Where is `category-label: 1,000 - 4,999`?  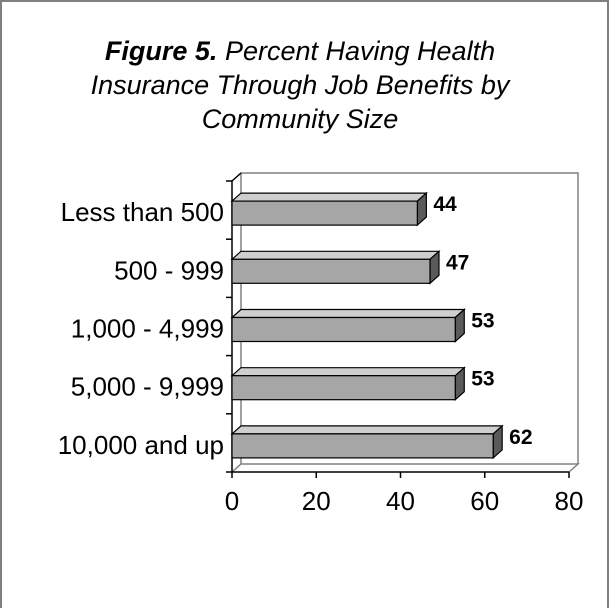 category-label: 1,000 - 4,999 is located at coordinates (147, 329).